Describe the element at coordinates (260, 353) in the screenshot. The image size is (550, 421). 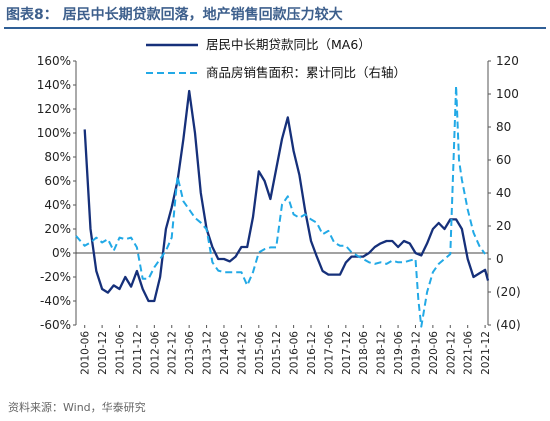
I see `x-tick-label: 2015-06` at that location.